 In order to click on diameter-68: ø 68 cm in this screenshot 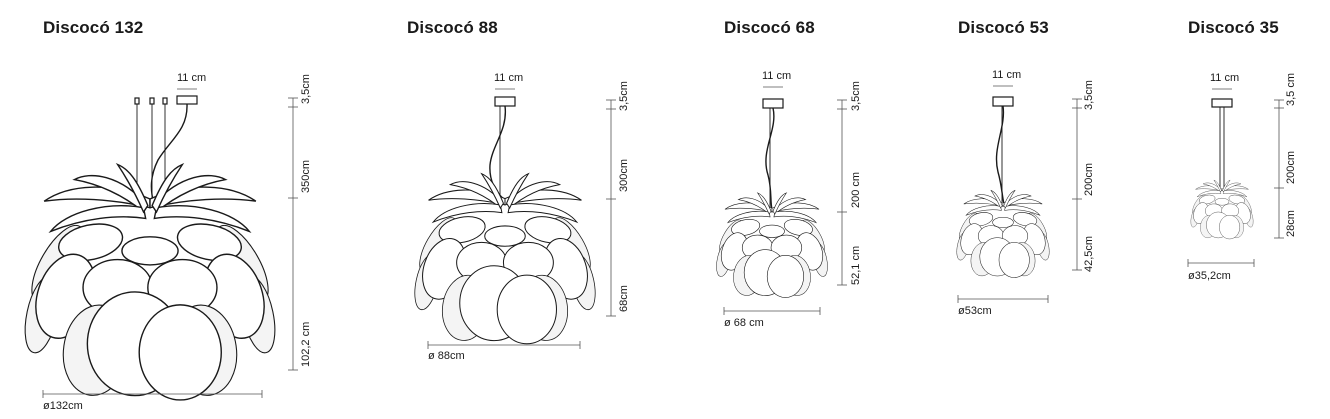, I will do `click(744, 323)`.